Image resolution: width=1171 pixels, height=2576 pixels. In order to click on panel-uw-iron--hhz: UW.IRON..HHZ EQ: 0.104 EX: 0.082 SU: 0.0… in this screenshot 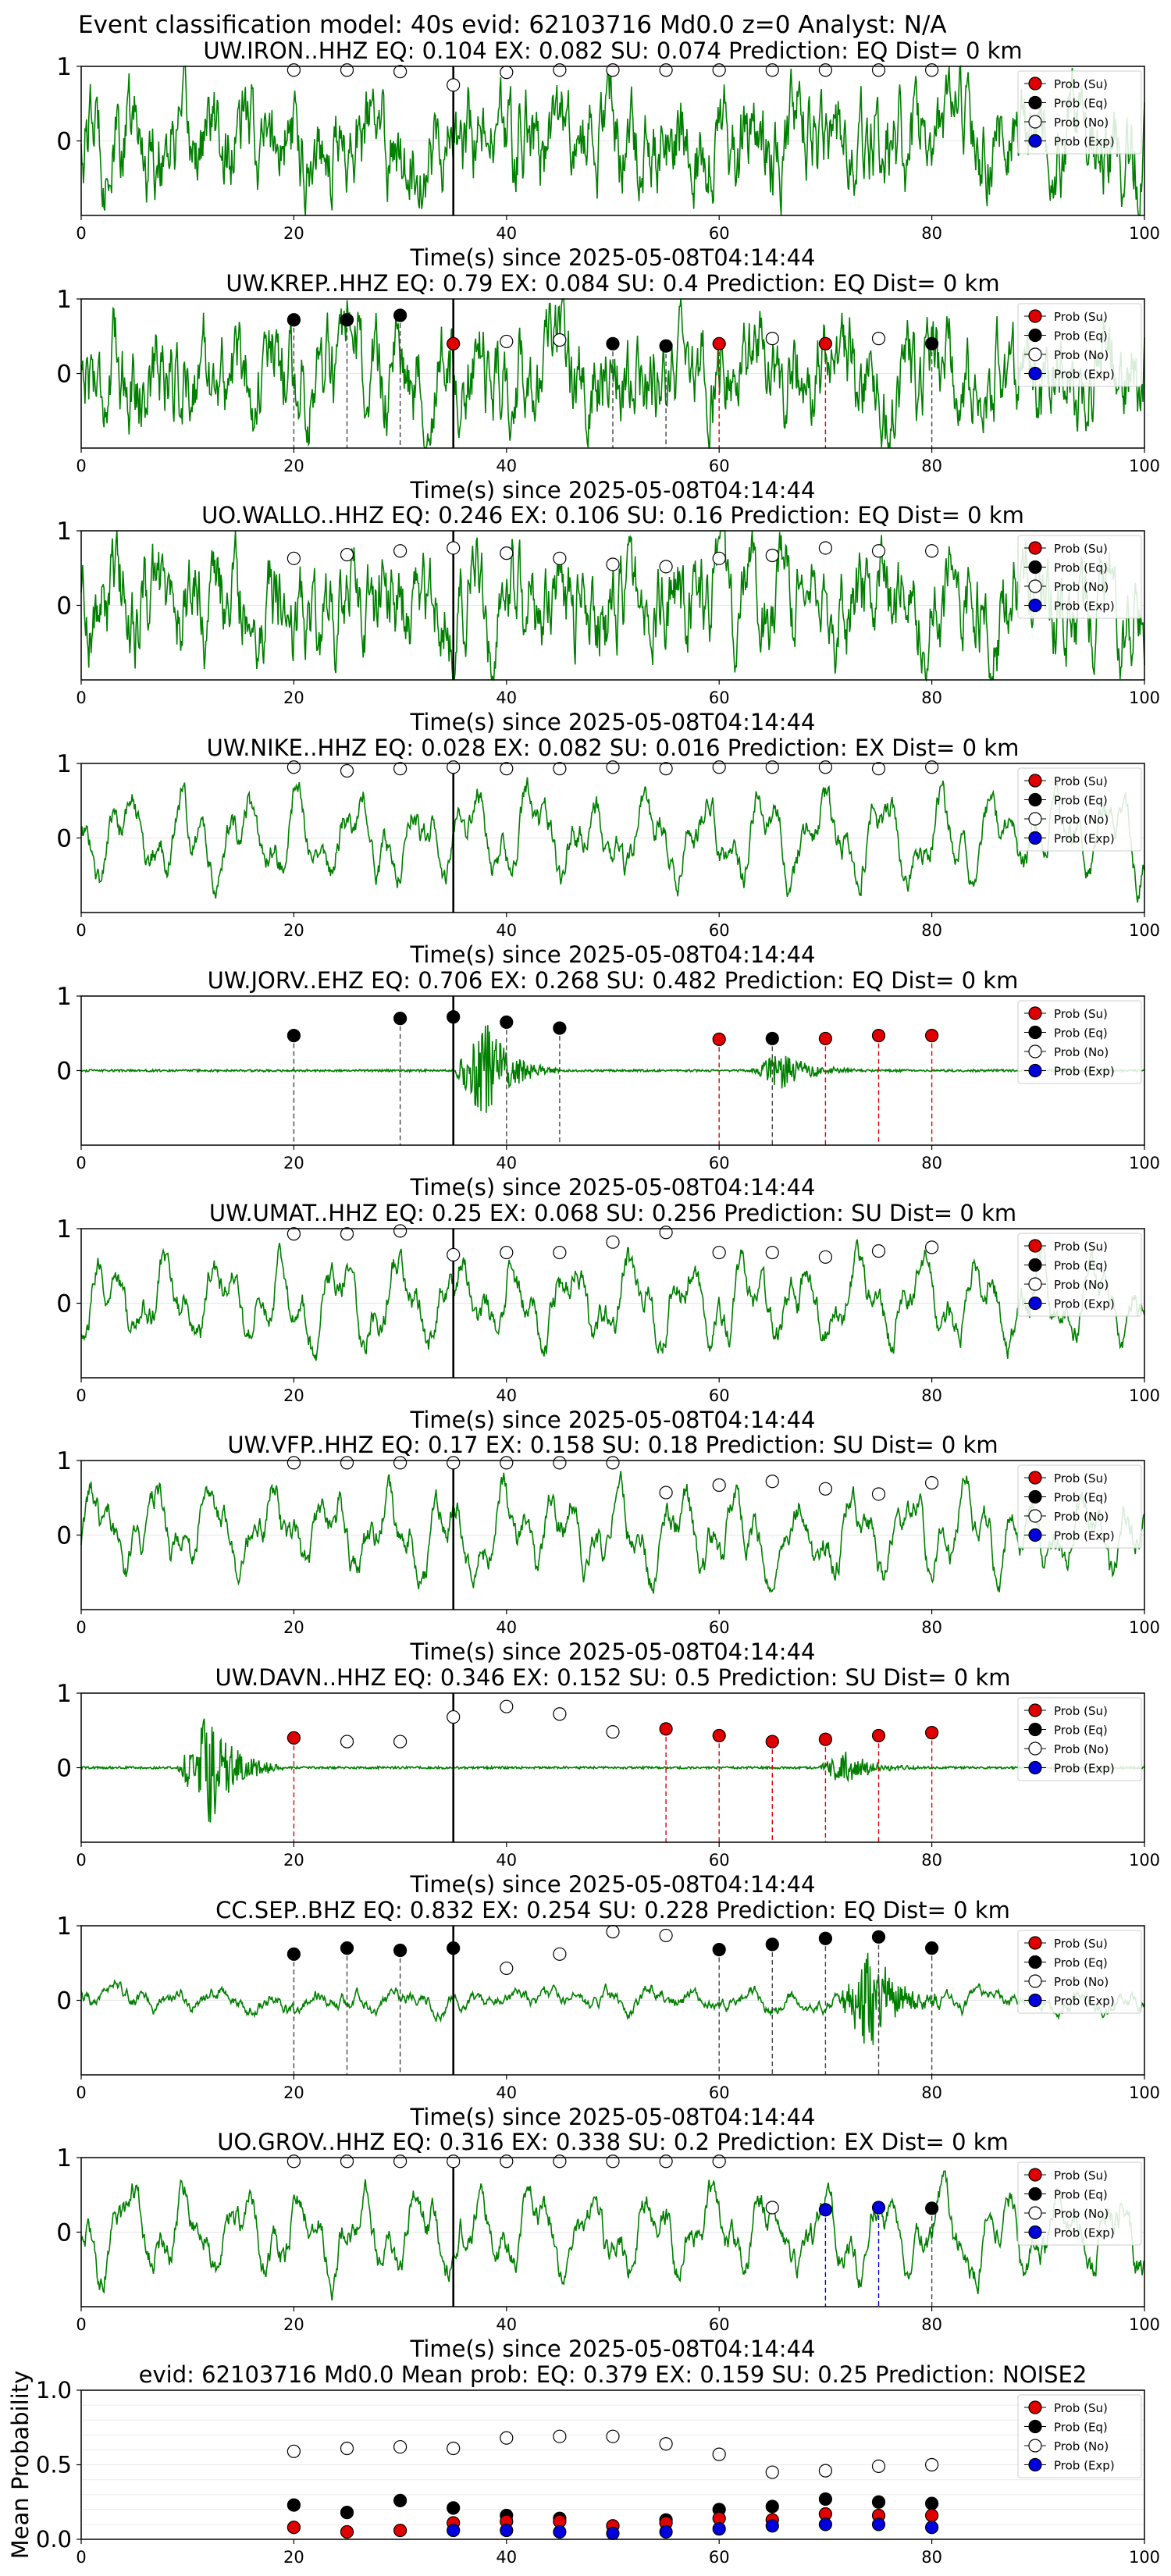, I will do `click(608, 154)`.